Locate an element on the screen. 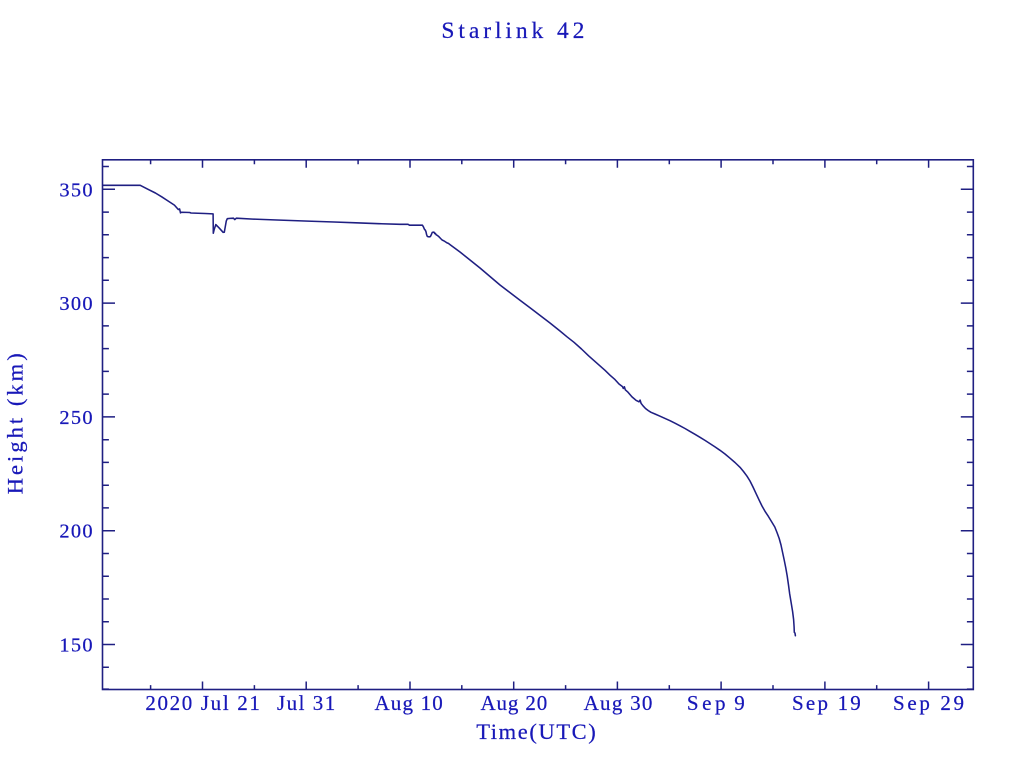  svg-text: 300 is located at coordinates (75, 304).